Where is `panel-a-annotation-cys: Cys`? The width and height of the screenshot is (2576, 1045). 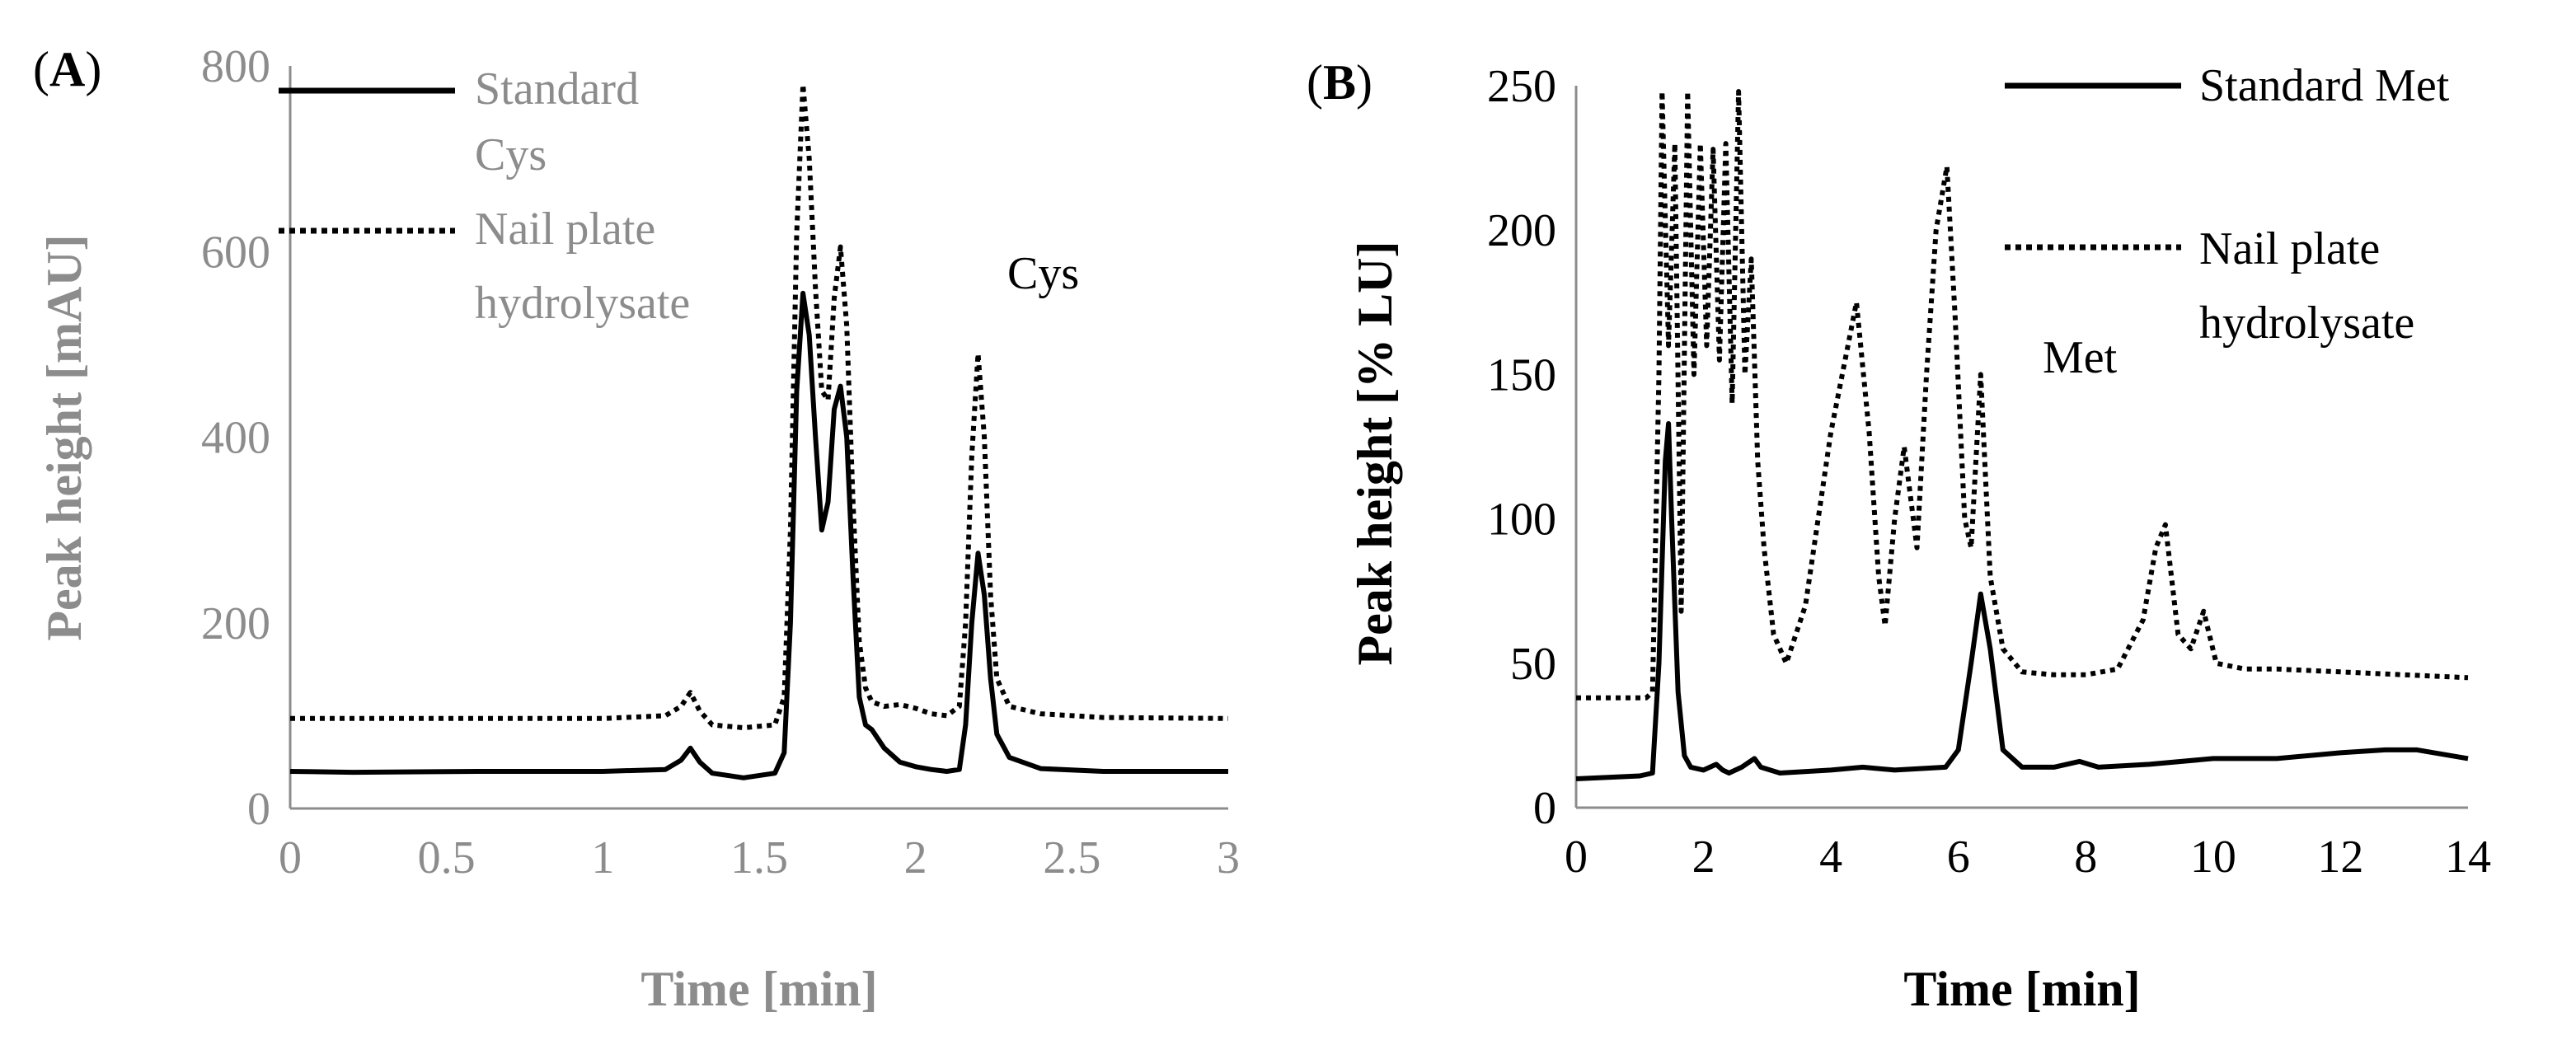 panel-a-annotation-cys: Cys is located at coordinates (1043, 273).